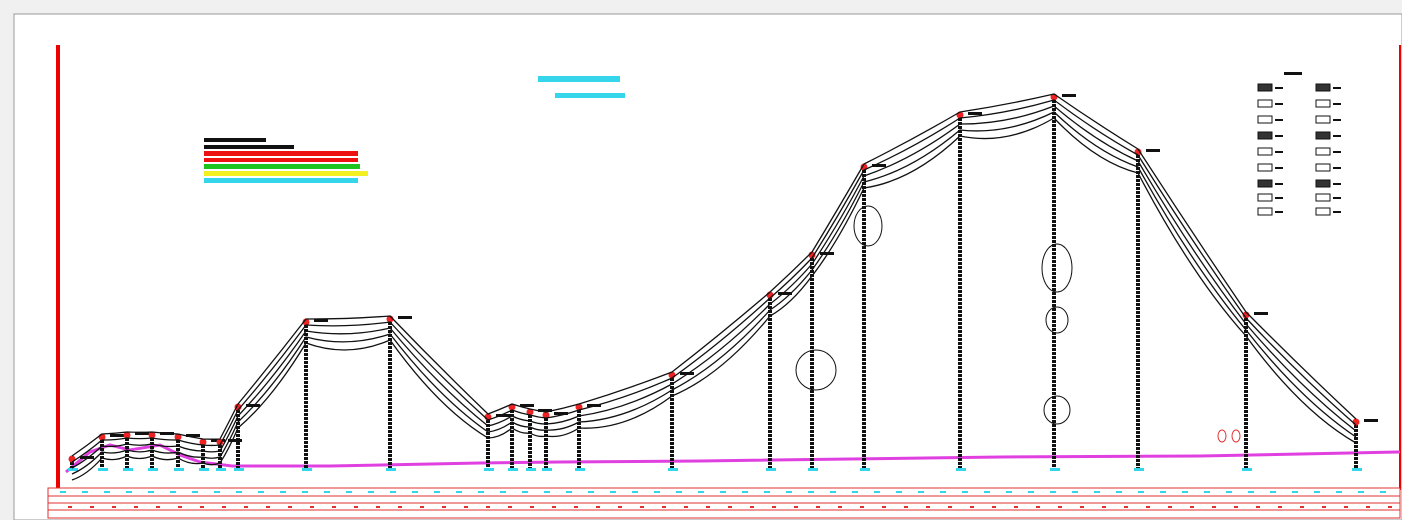  Describe the element at coordinates (726, 499) in the screenshot. I see `table-marks` at that location.